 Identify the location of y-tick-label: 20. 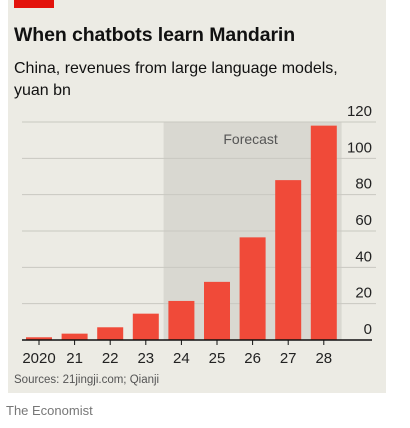
(363, 293).